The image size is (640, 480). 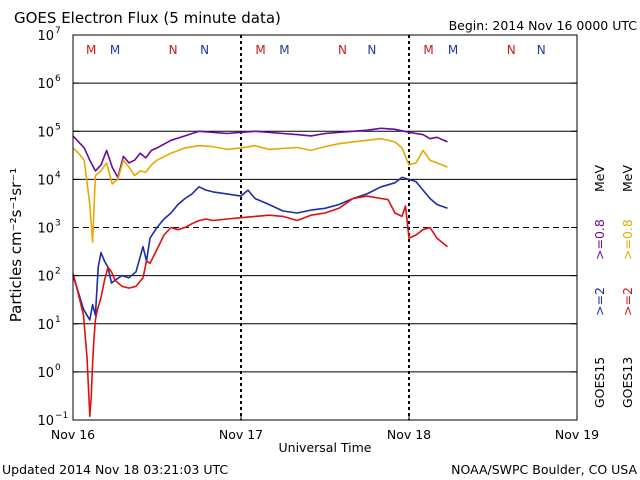 I want to click on chart-title: GOES Electron Flux (5 minute data), so click(x=147, y=18).